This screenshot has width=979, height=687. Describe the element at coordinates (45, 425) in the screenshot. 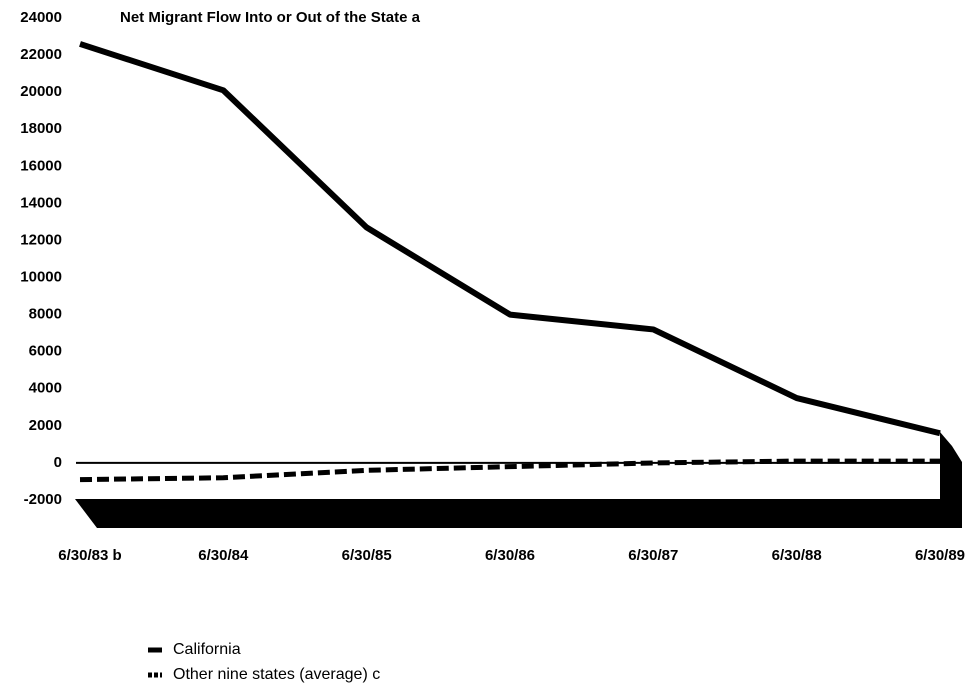

I see `y-tick-label: 2000` at that location.